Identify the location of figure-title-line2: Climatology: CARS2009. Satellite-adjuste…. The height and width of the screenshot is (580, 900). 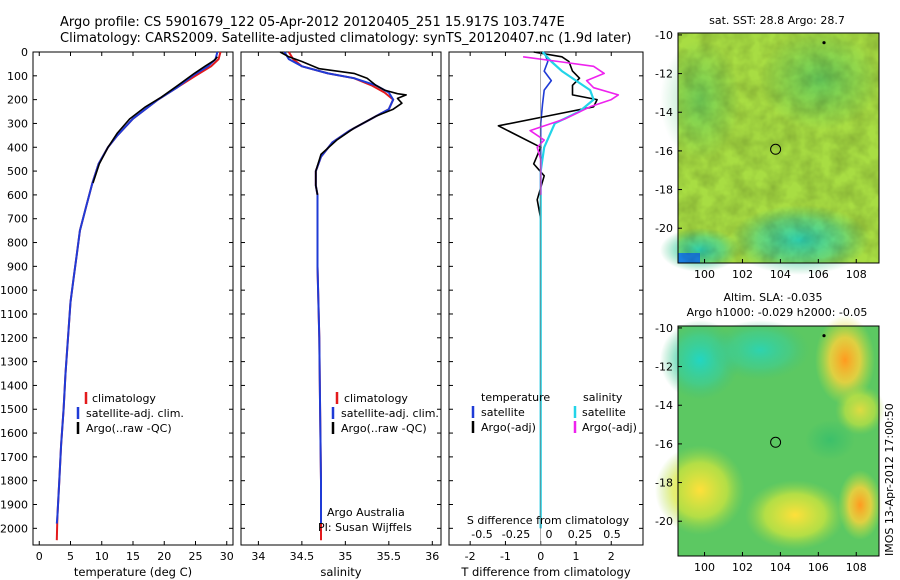
(346, 38).